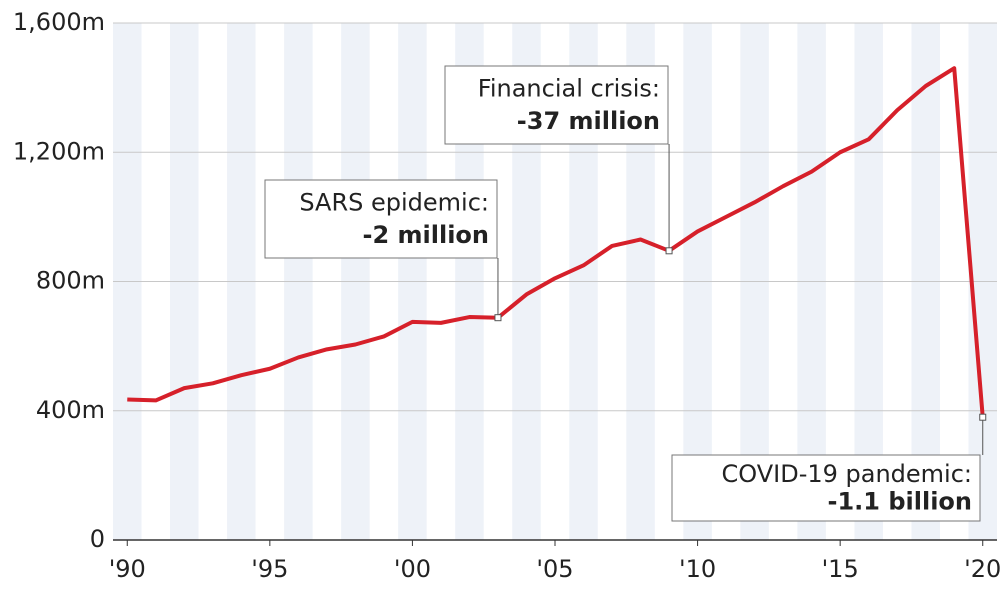 This screenshot has width=1002, height=589. I want to click on x-tick-label: '10, so click(697, 569).